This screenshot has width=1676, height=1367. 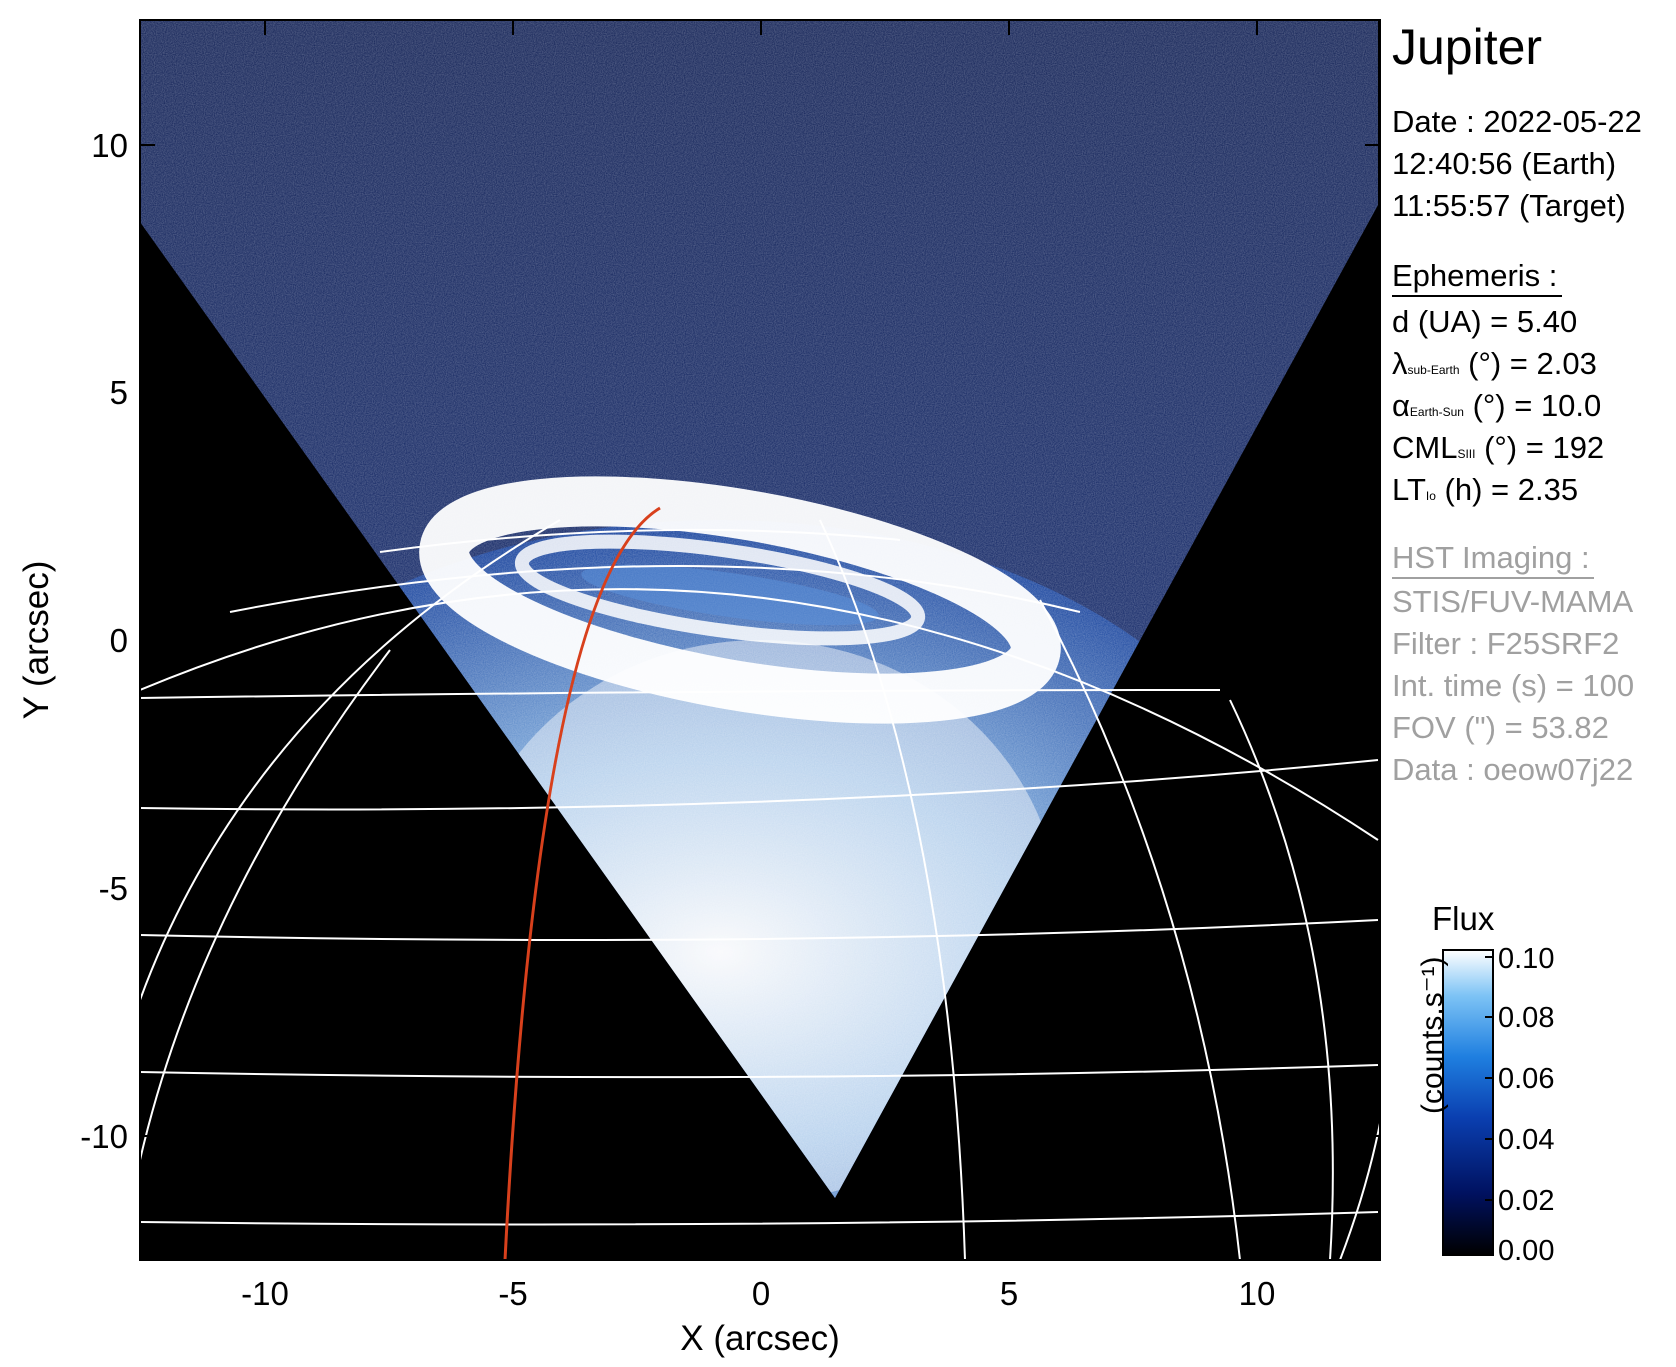 I want to click on x-tick-label: -10, so click(x=265, y=1293).